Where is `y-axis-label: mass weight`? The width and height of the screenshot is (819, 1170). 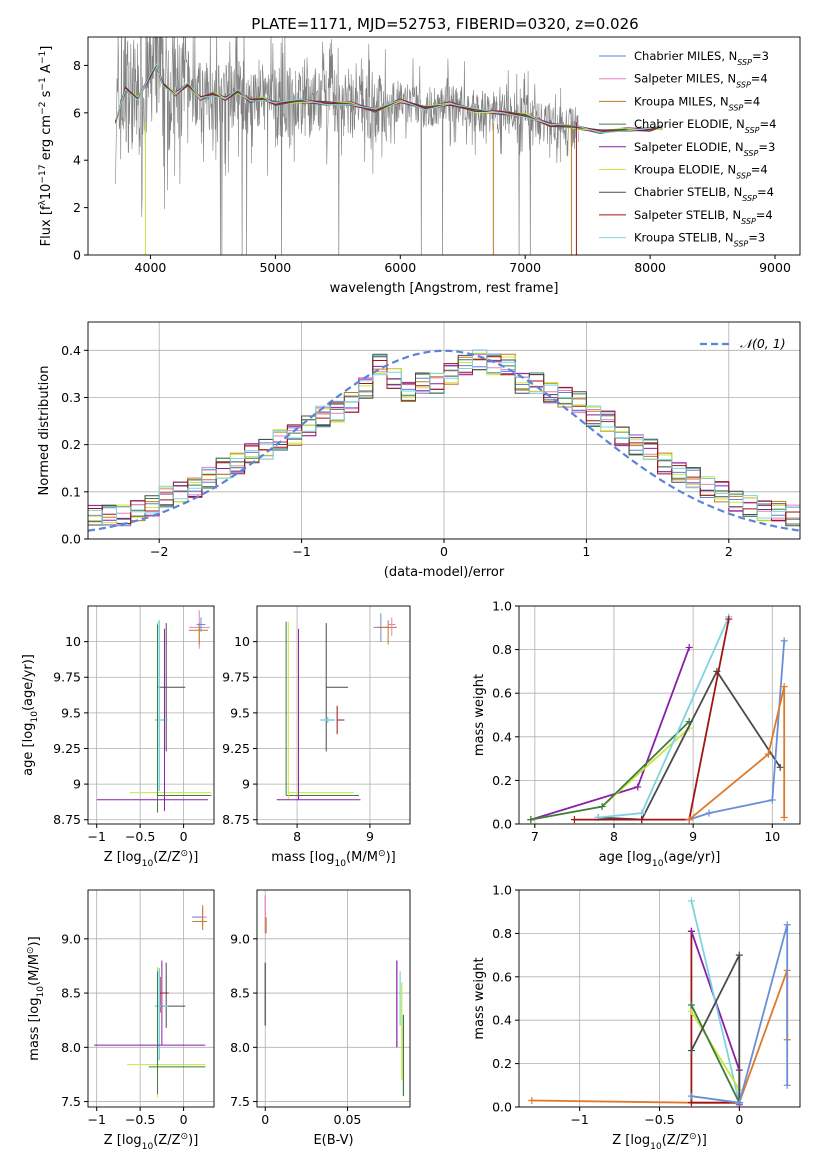
y-axis-label: mass weight is located at coordinates (479, 715).